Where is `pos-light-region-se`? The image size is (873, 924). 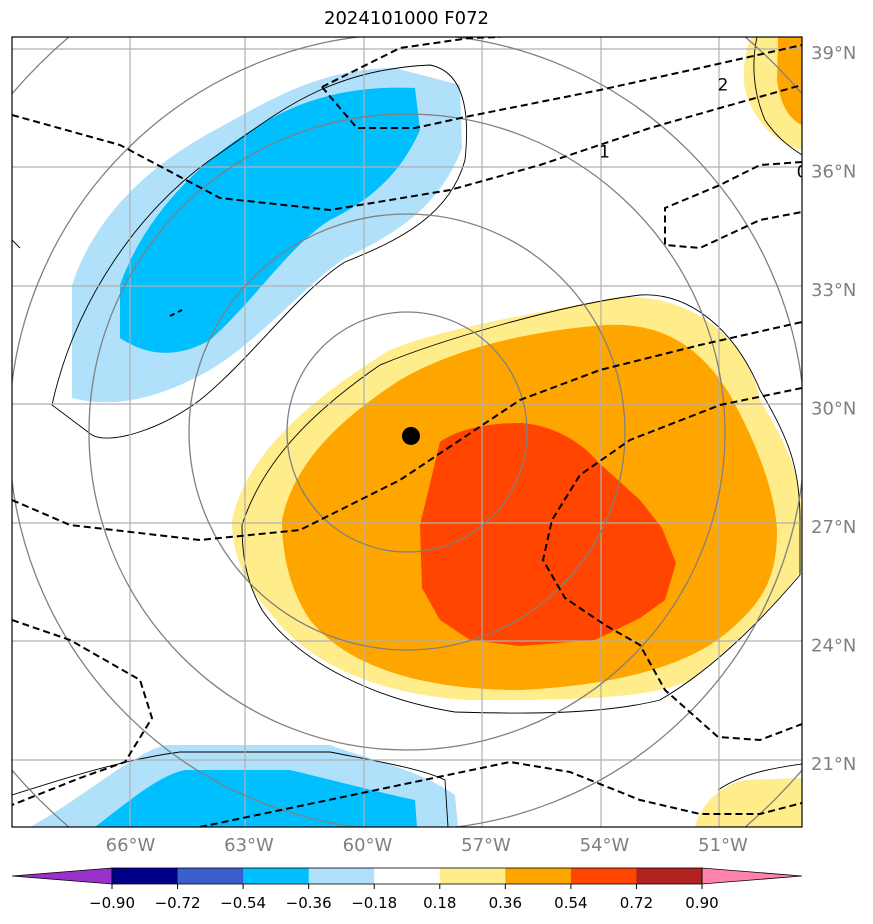
pos-light-region-se is located at coordinates (748, 802).